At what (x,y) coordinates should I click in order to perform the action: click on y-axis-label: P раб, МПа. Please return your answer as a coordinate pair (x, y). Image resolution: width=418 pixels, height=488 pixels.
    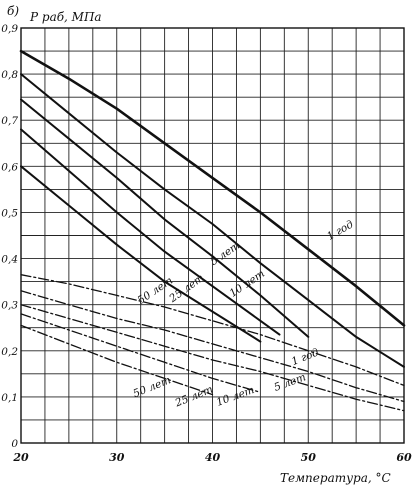
    Looking at the image, I should click on (65, 17).